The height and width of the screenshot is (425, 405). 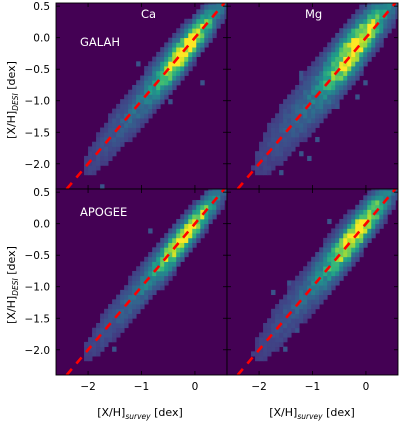 I want to click on y-tick-label: −1.5, so click(x=38, y=319).